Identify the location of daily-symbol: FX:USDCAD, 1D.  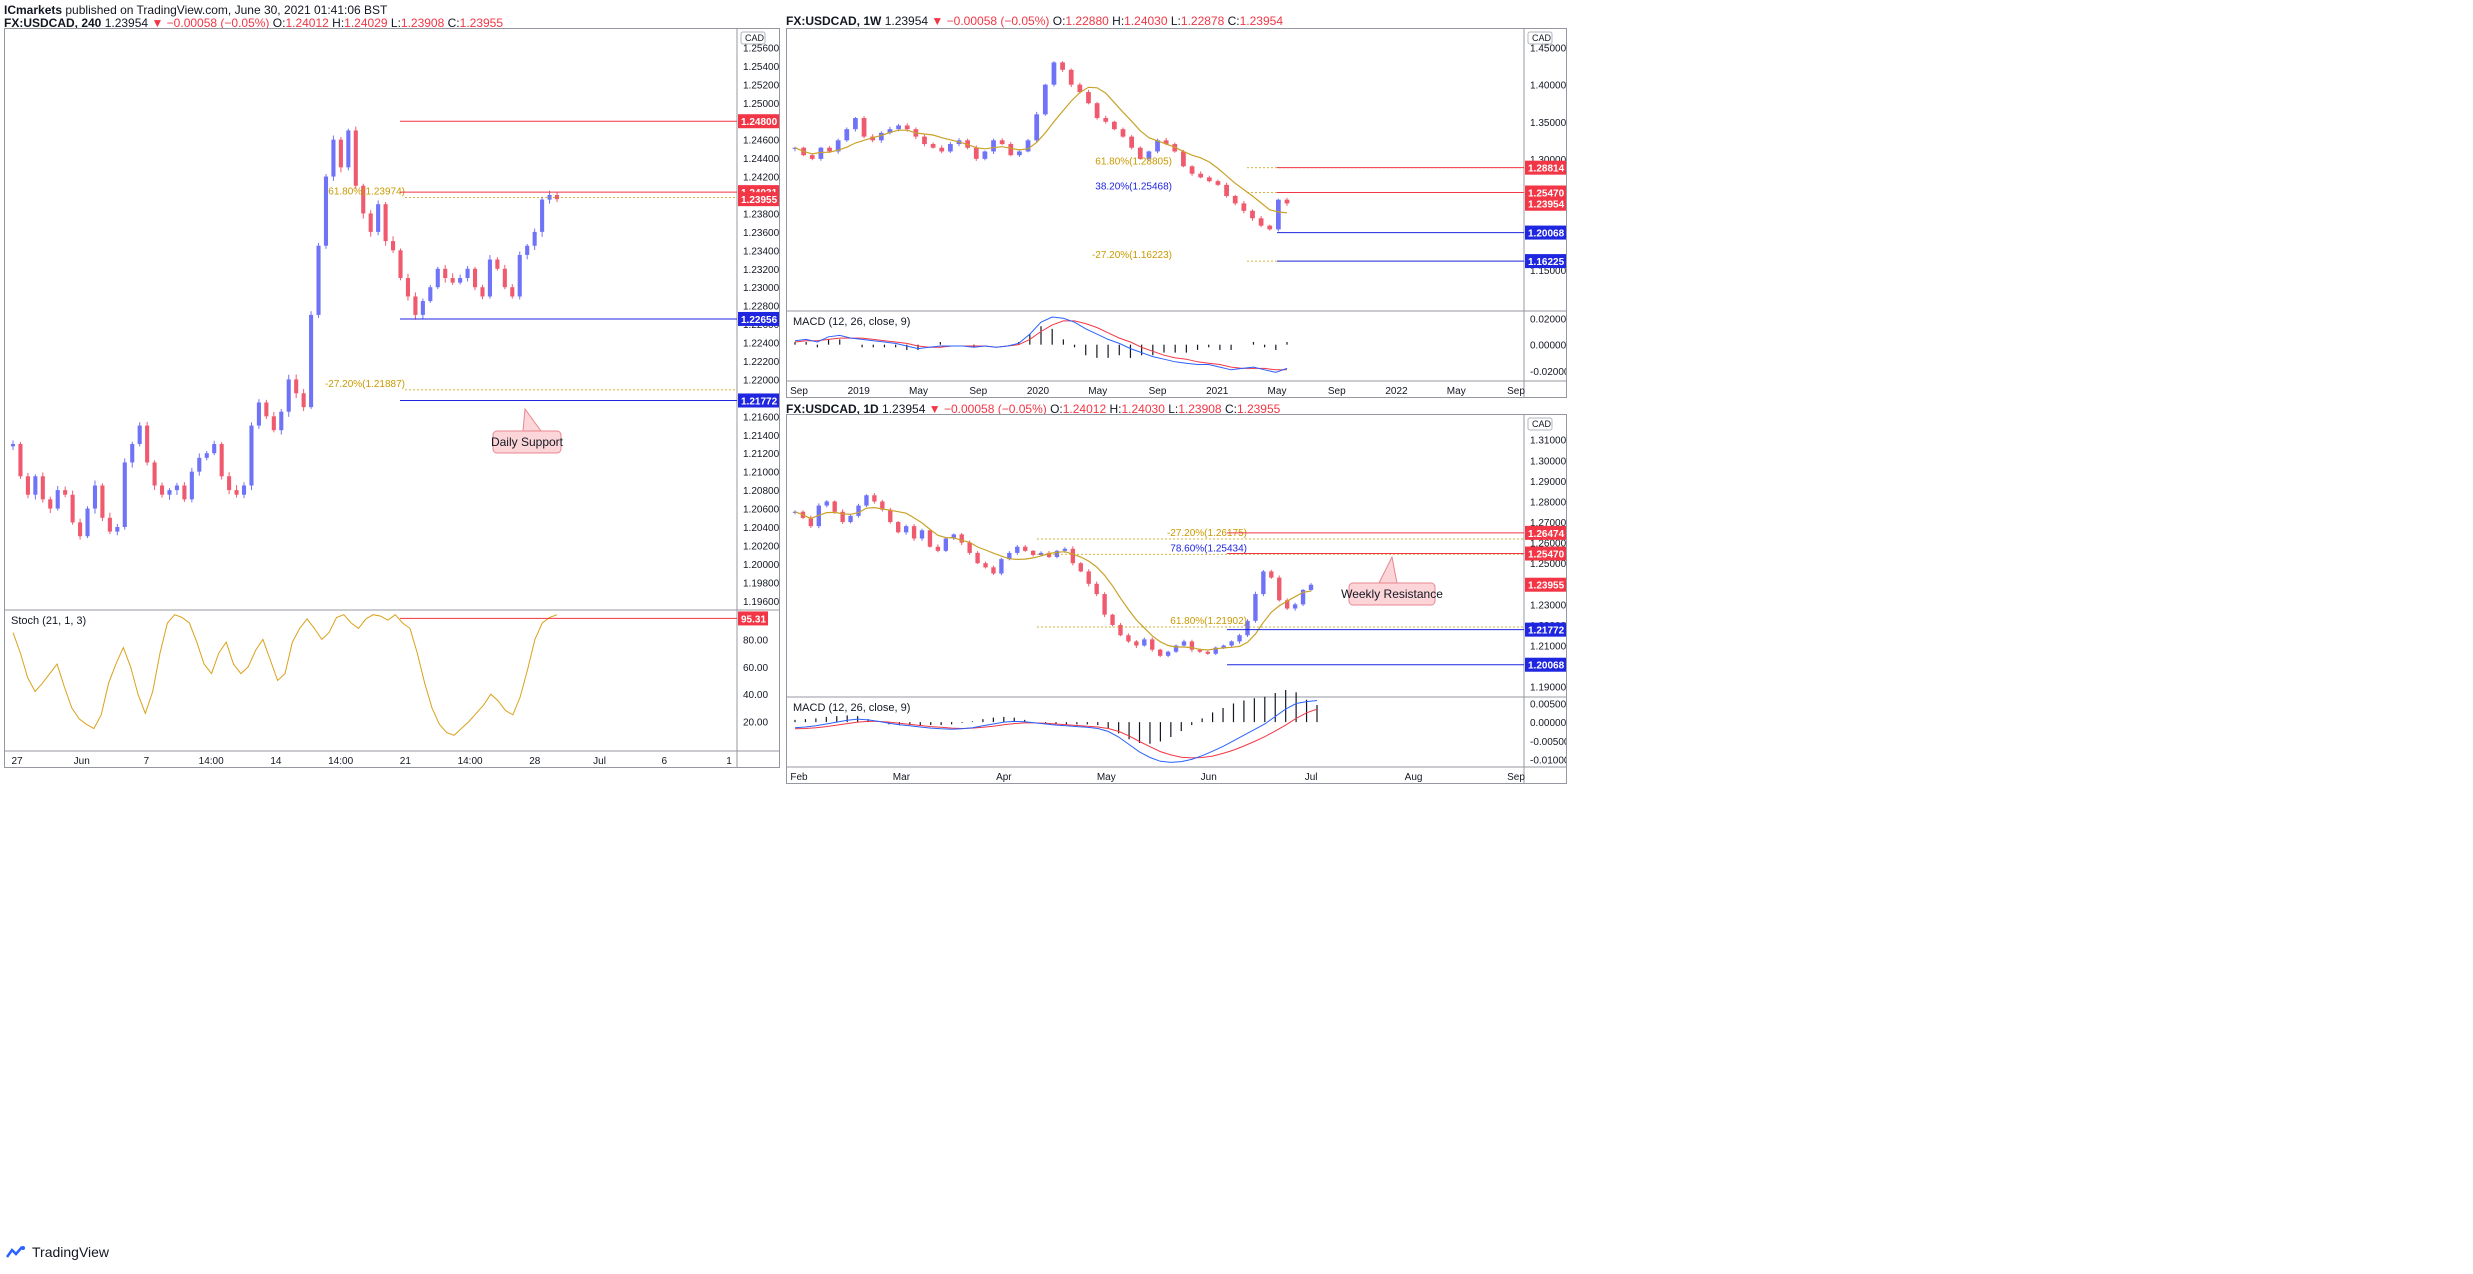
(832, 409).